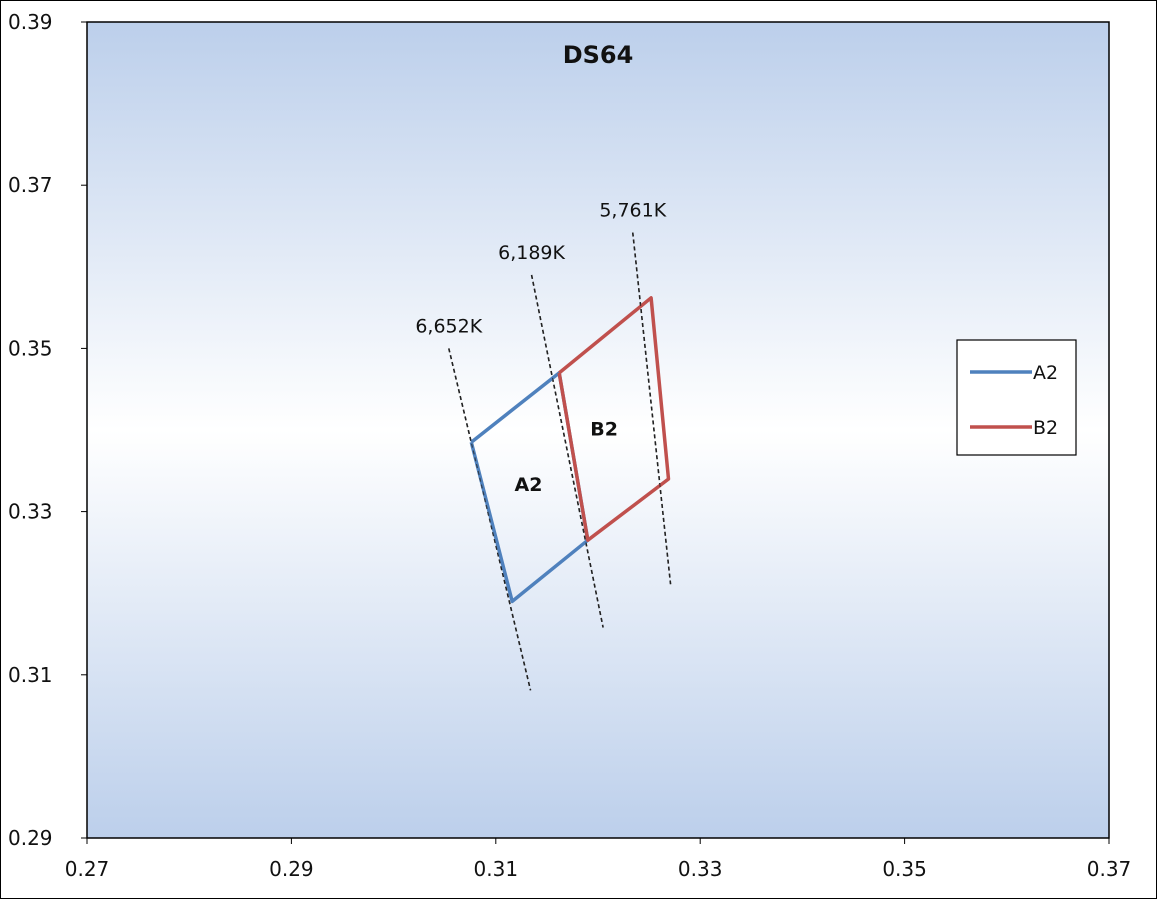  I want to click on y-tick-label: 0.33, so click(30, 512).